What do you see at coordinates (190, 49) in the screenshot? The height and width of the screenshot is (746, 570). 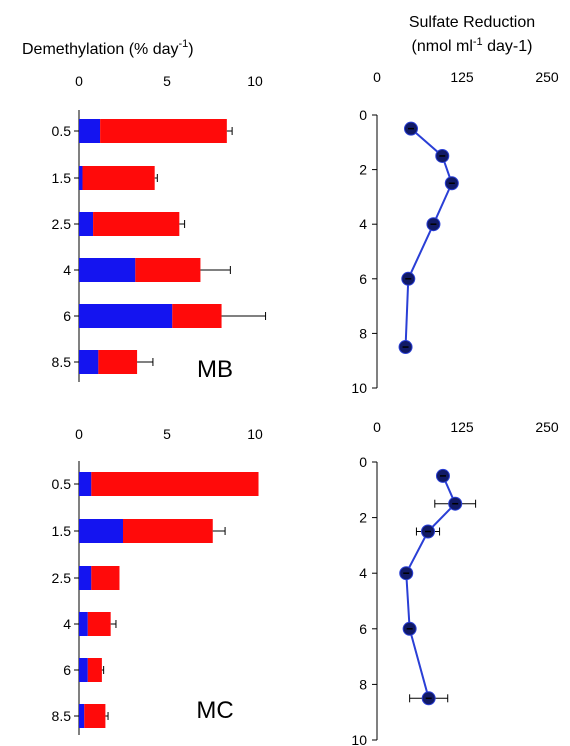 I see `demethylation-header-close: )` at bounding box center [190, 49].